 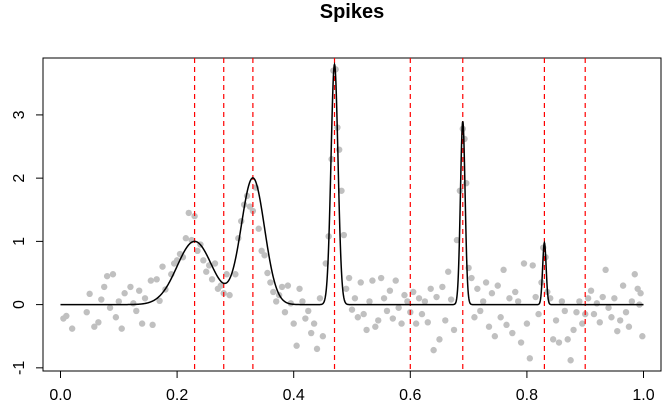 What do you see at coordinates (19, 304) in the screenshot?
I see `y-tick-label: 0` at bounding box center [19, 304].